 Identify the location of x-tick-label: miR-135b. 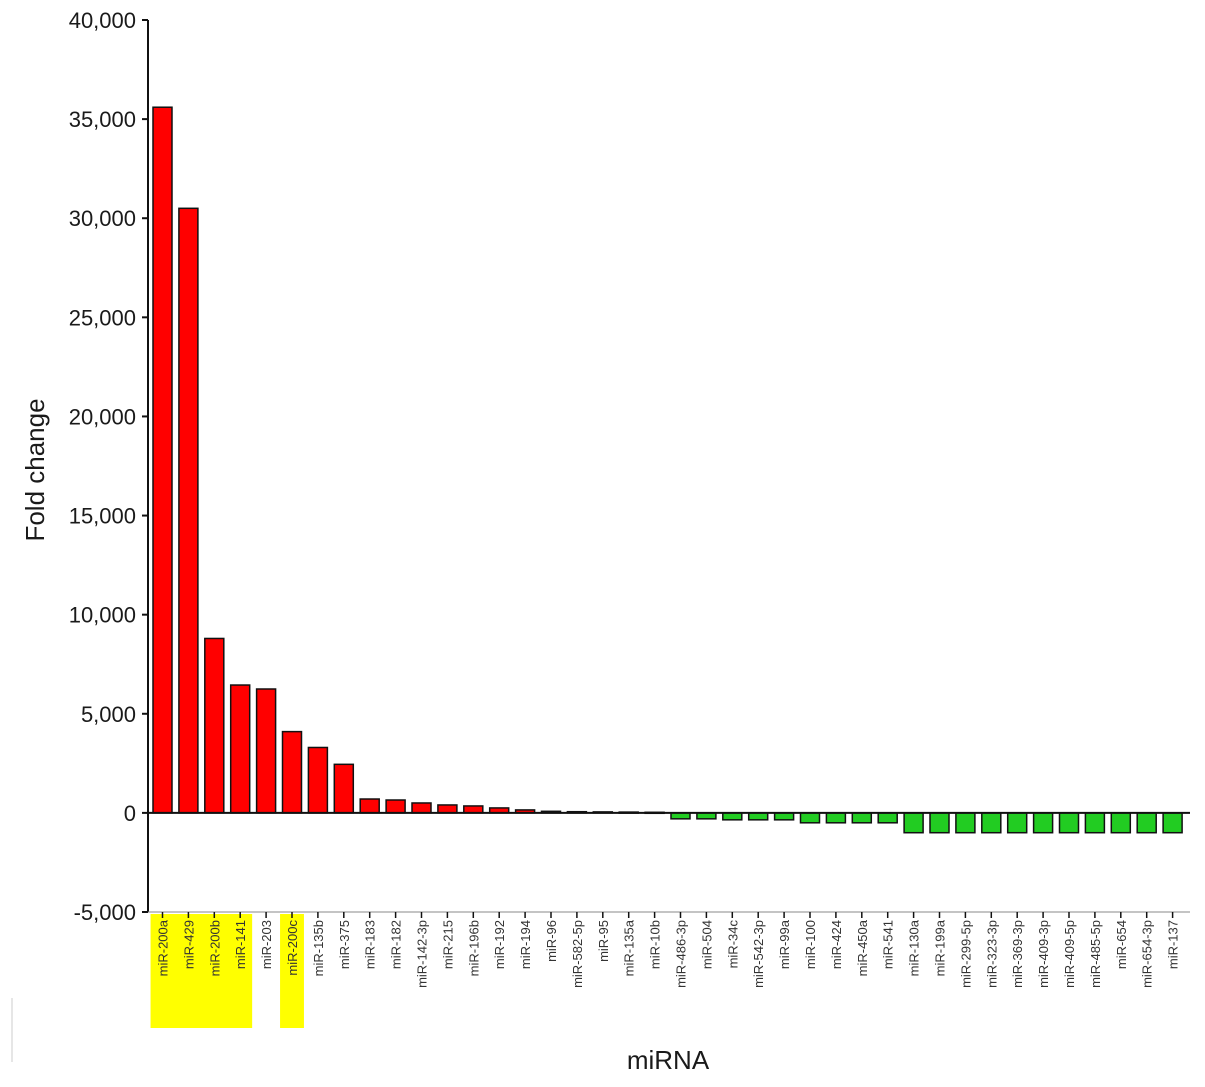
(318, 948).